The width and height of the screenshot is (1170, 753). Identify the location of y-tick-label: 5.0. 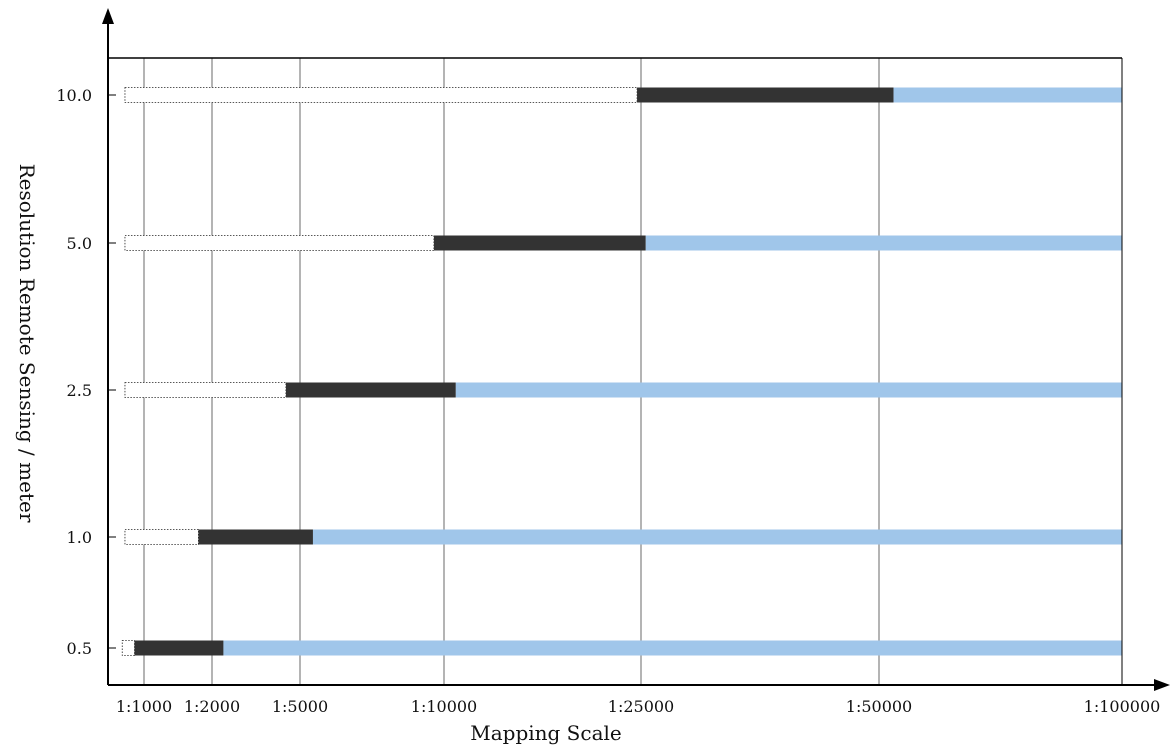
(79, 243).